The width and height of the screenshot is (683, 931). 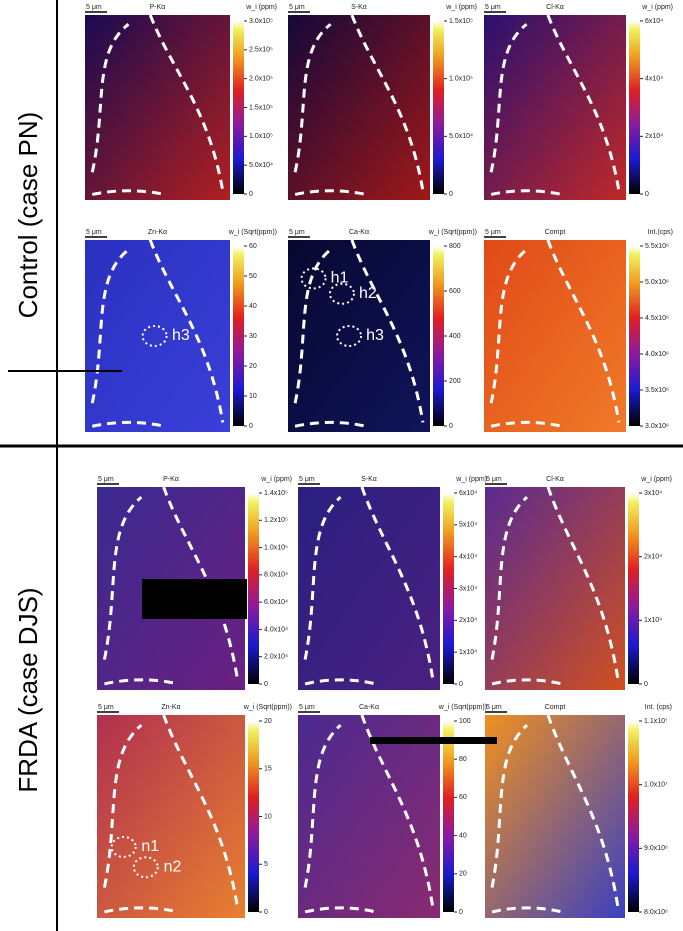 What do you see at coordinates (253, 276) in the screenshot?
I see `tick-label: 50` at bounding box center [253, 276].